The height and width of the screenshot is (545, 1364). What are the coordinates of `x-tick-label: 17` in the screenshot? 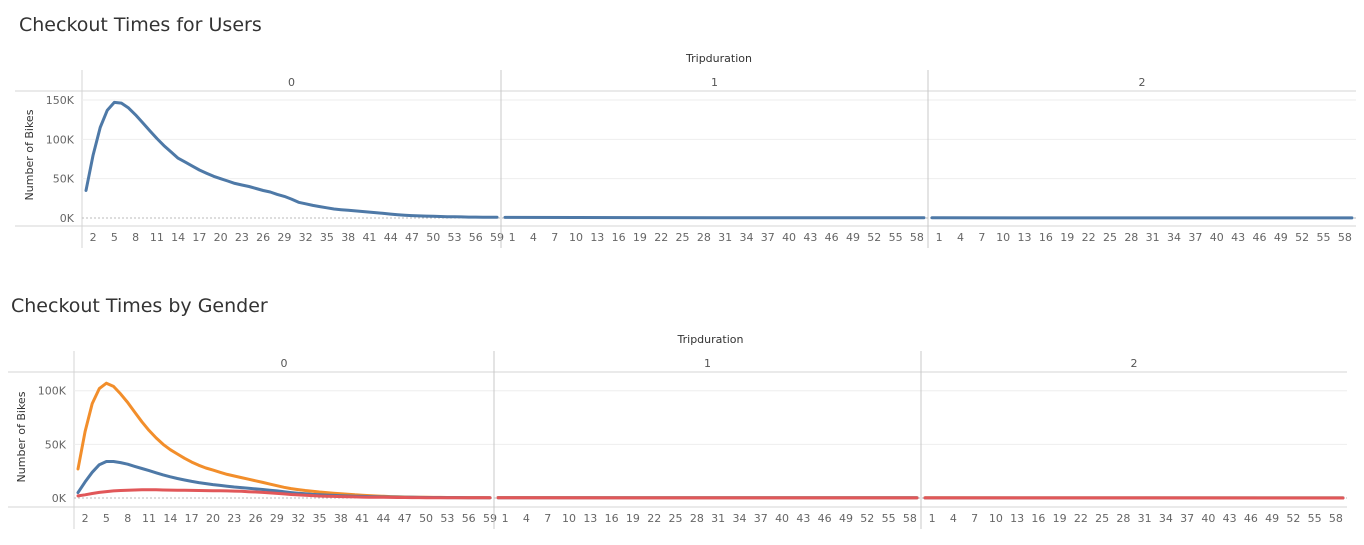 It's located at (199, 237).